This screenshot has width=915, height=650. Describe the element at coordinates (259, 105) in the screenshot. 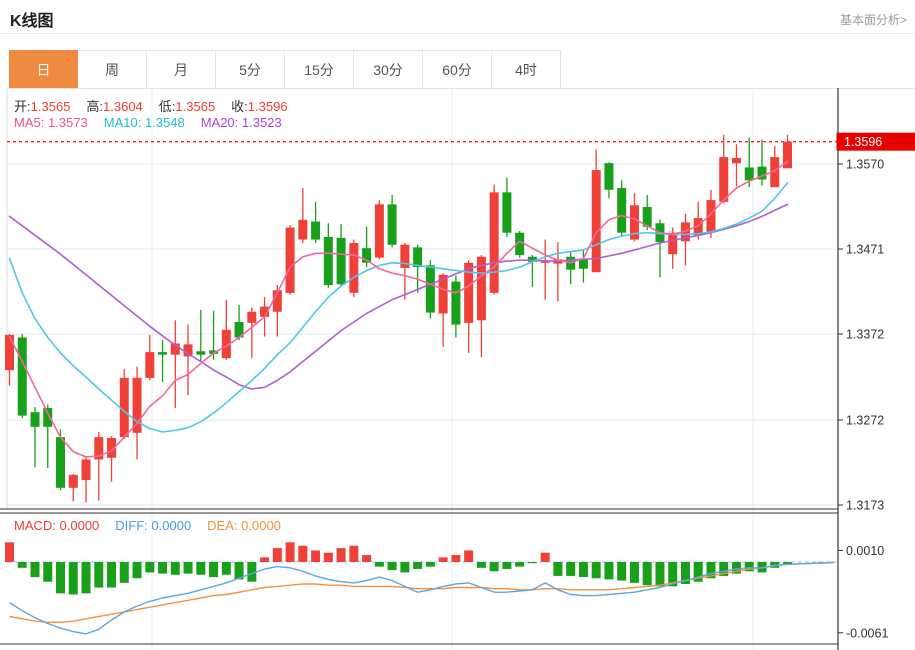

I see `ohlc-close: 收:1.3596` at that location.